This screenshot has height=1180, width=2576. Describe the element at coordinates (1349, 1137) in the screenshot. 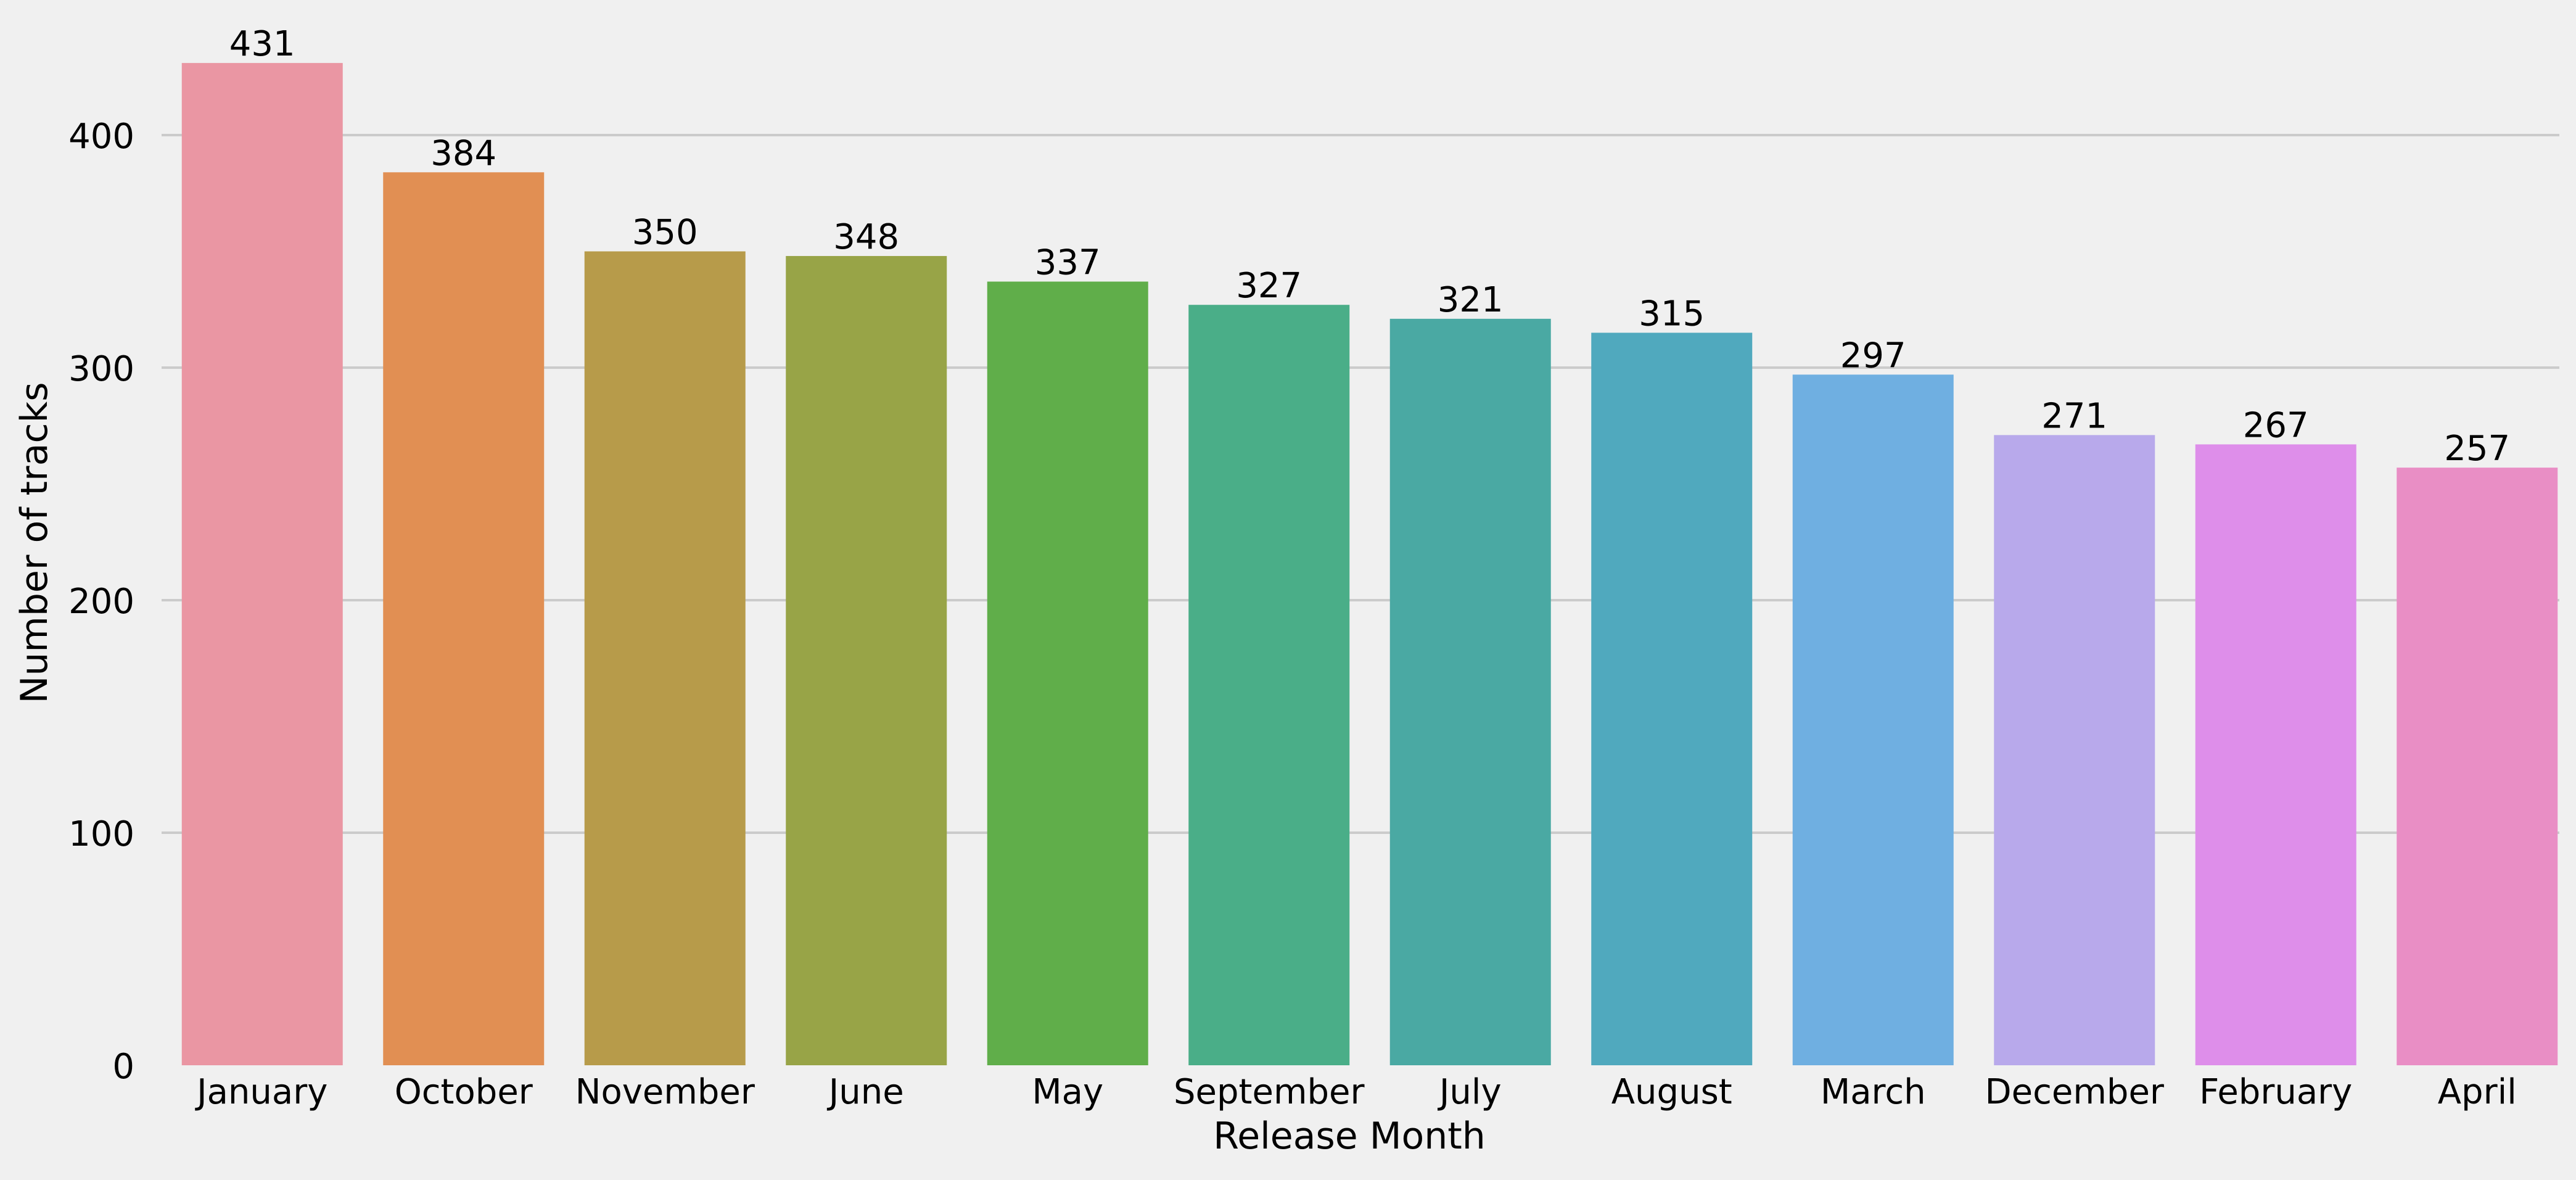

I see `x-axis-title: Release Month` at that location.